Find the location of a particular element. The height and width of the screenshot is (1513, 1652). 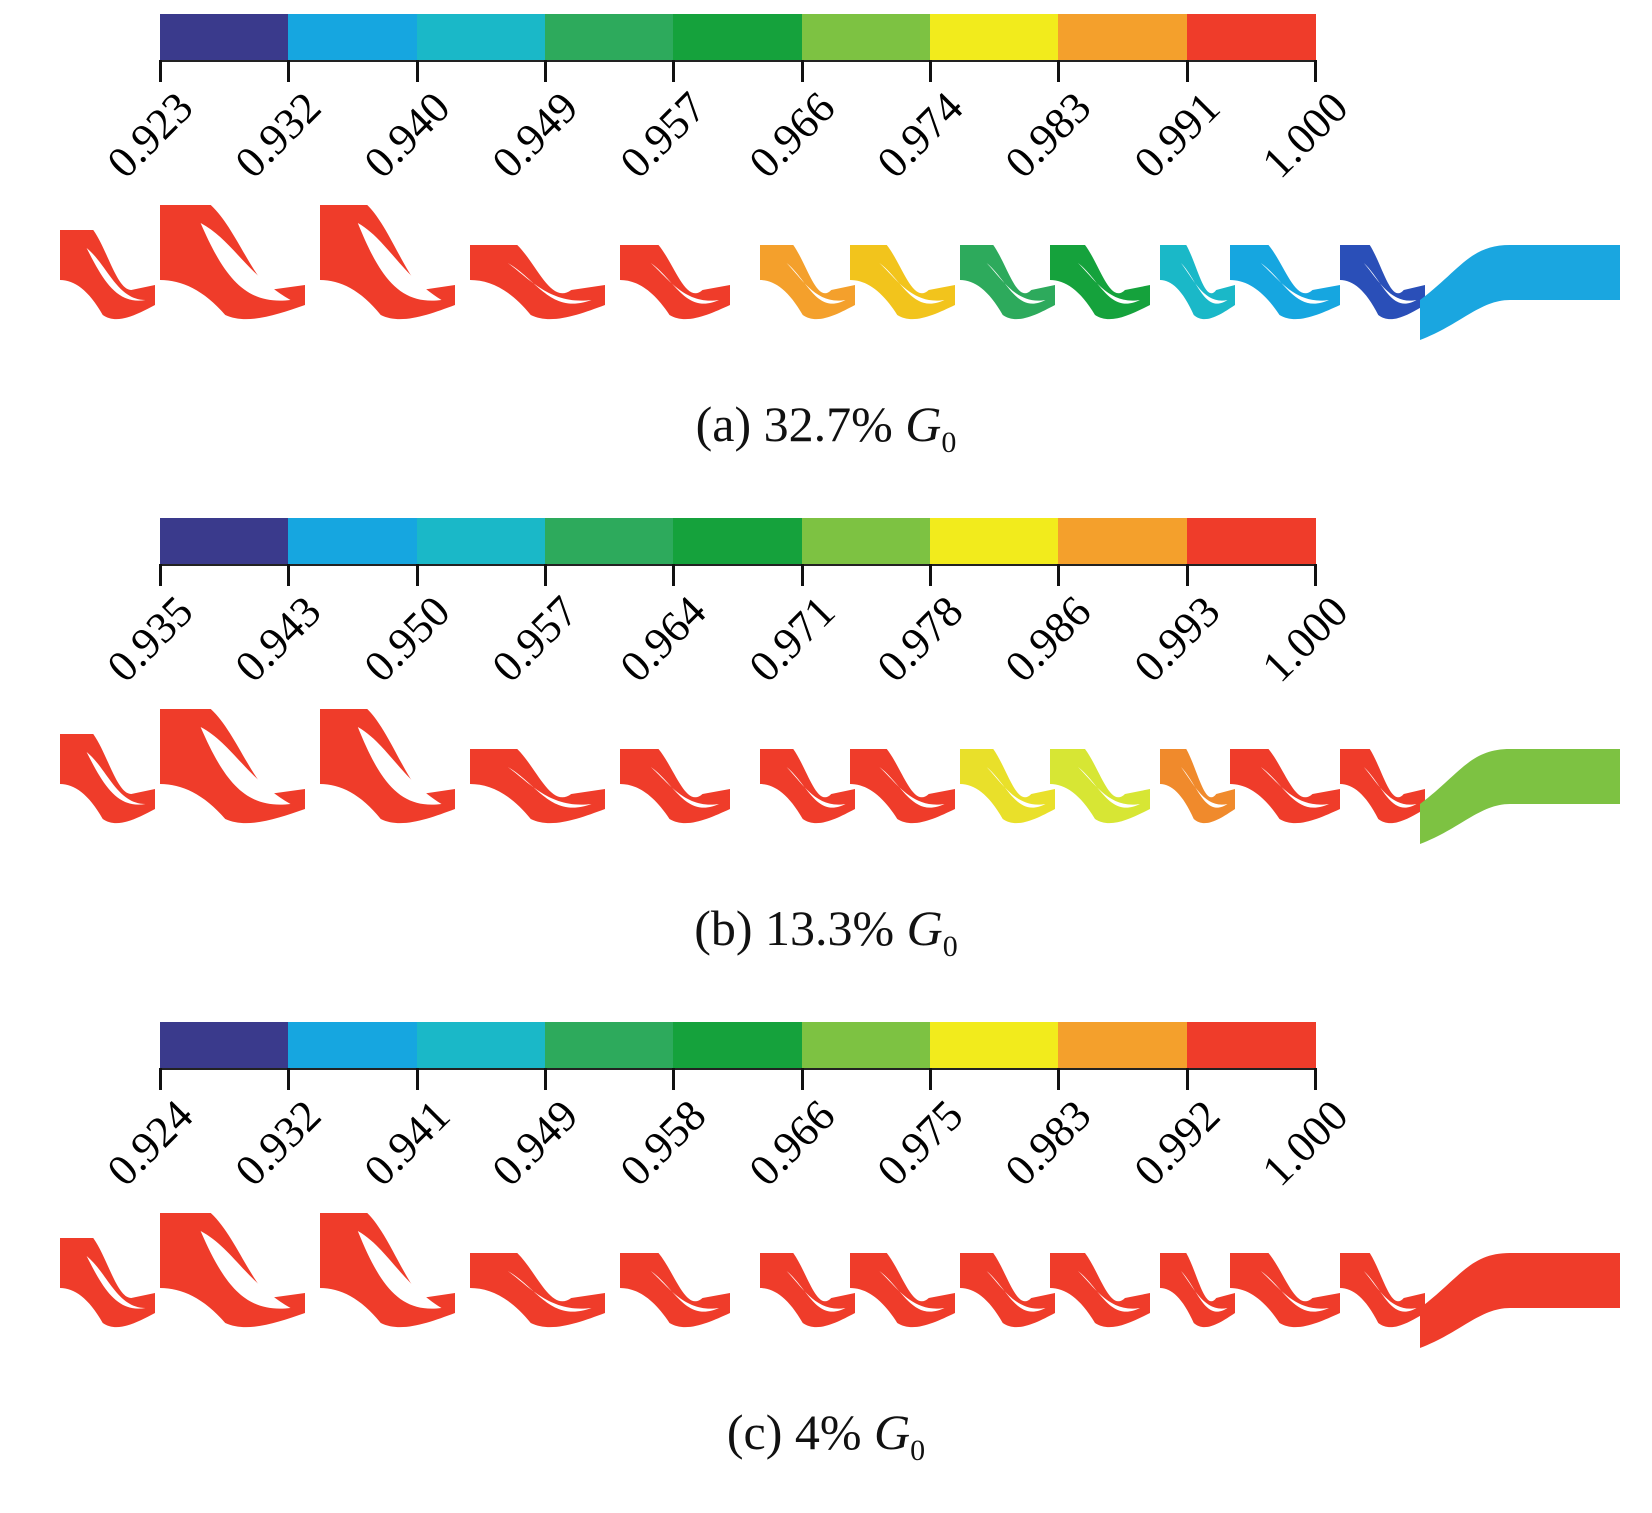

legend-tick-label: 0.950 is located at coordinates (406, 639).